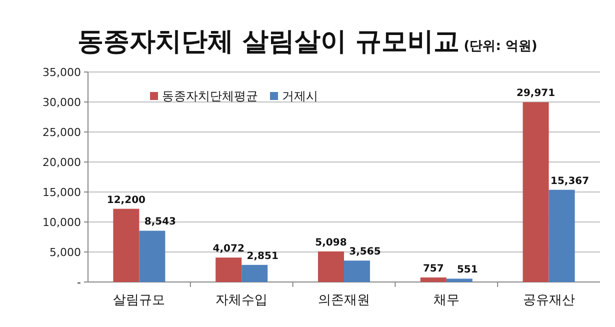 This screenshot has width=615, height=327. I want to click on data-label: 12,200, so click(126, 200).